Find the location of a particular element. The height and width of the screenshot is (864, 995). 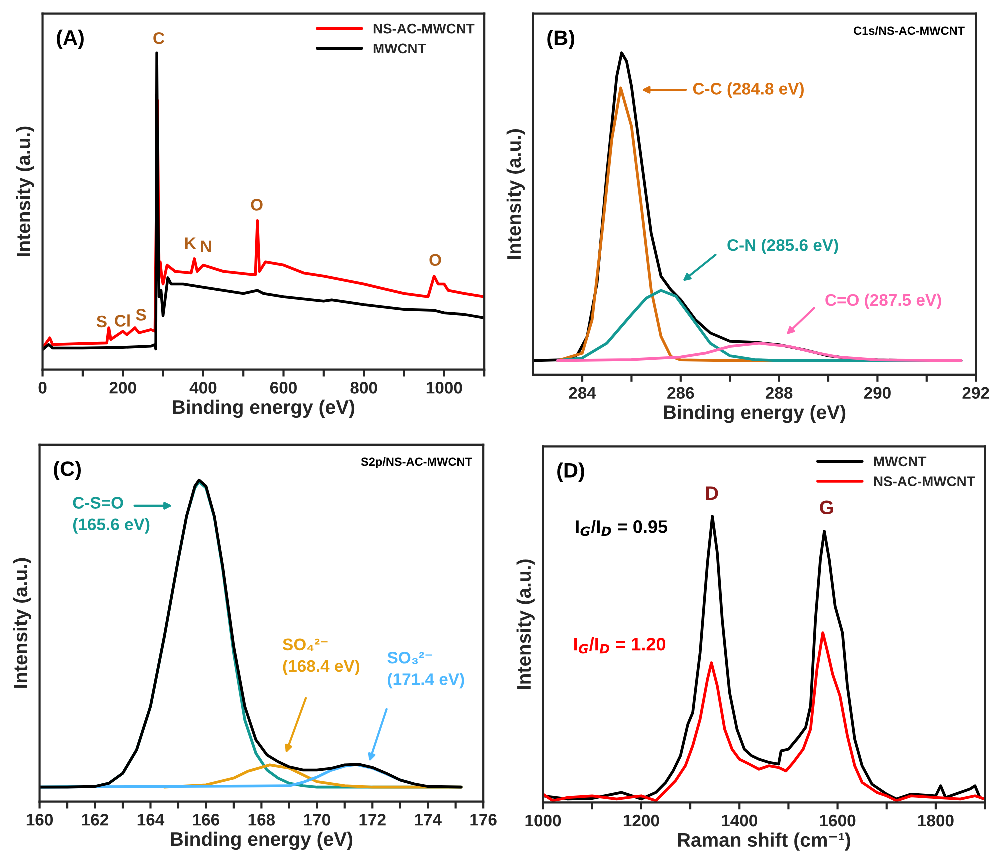

annotation: K is located at coordinates (190, 244).